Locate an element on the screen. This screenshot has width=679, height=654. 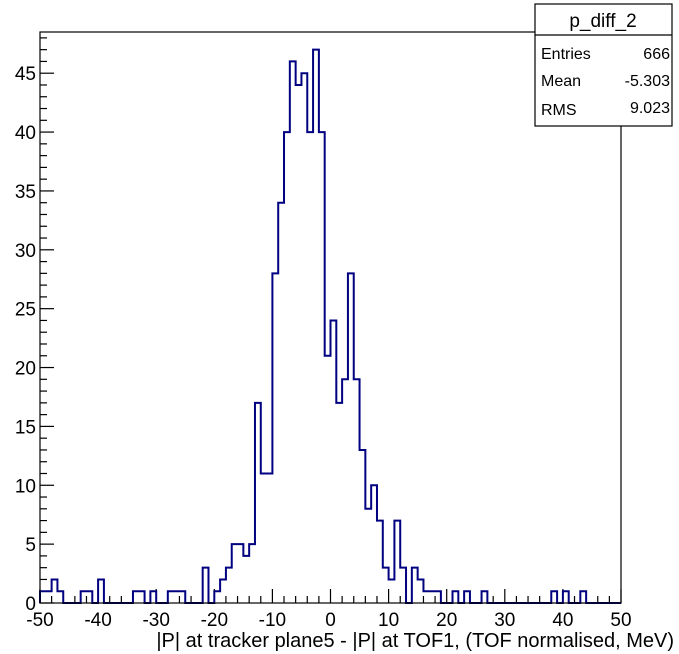
y-tick-labels: 0 5 10 15 20 25 30 35 40 45 is located at coordinates (25, 339).